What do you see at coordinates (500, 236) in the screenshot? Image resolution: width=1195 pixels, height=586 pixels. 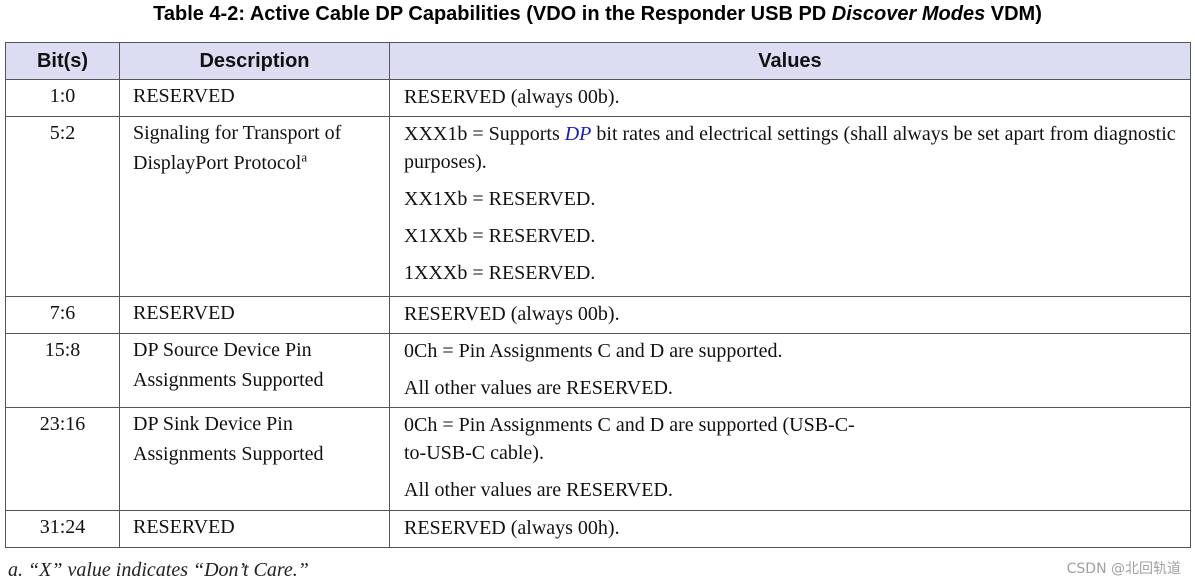 I see `value-line: X1XXb = RESERVED.` at bounding box center [500, 236].